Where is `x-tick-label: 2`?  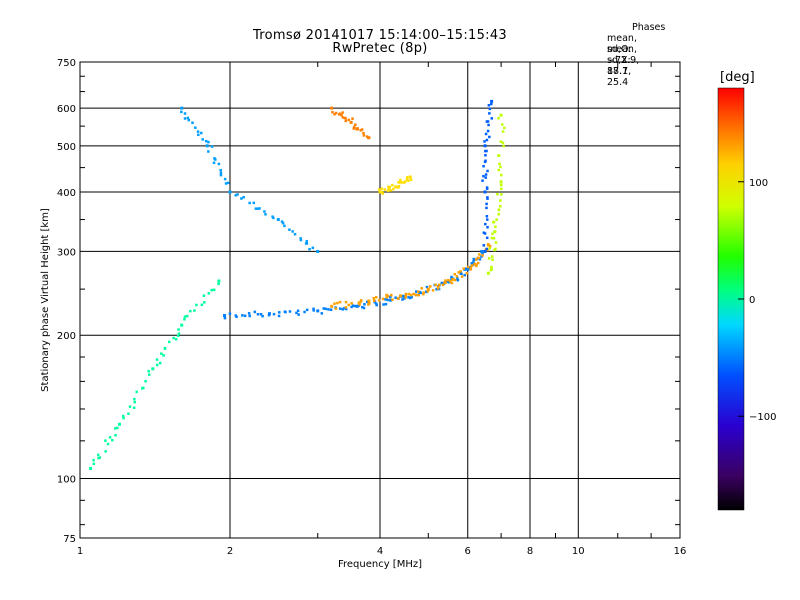
x-tick-label: 2 is located at coordinates (230, 551).